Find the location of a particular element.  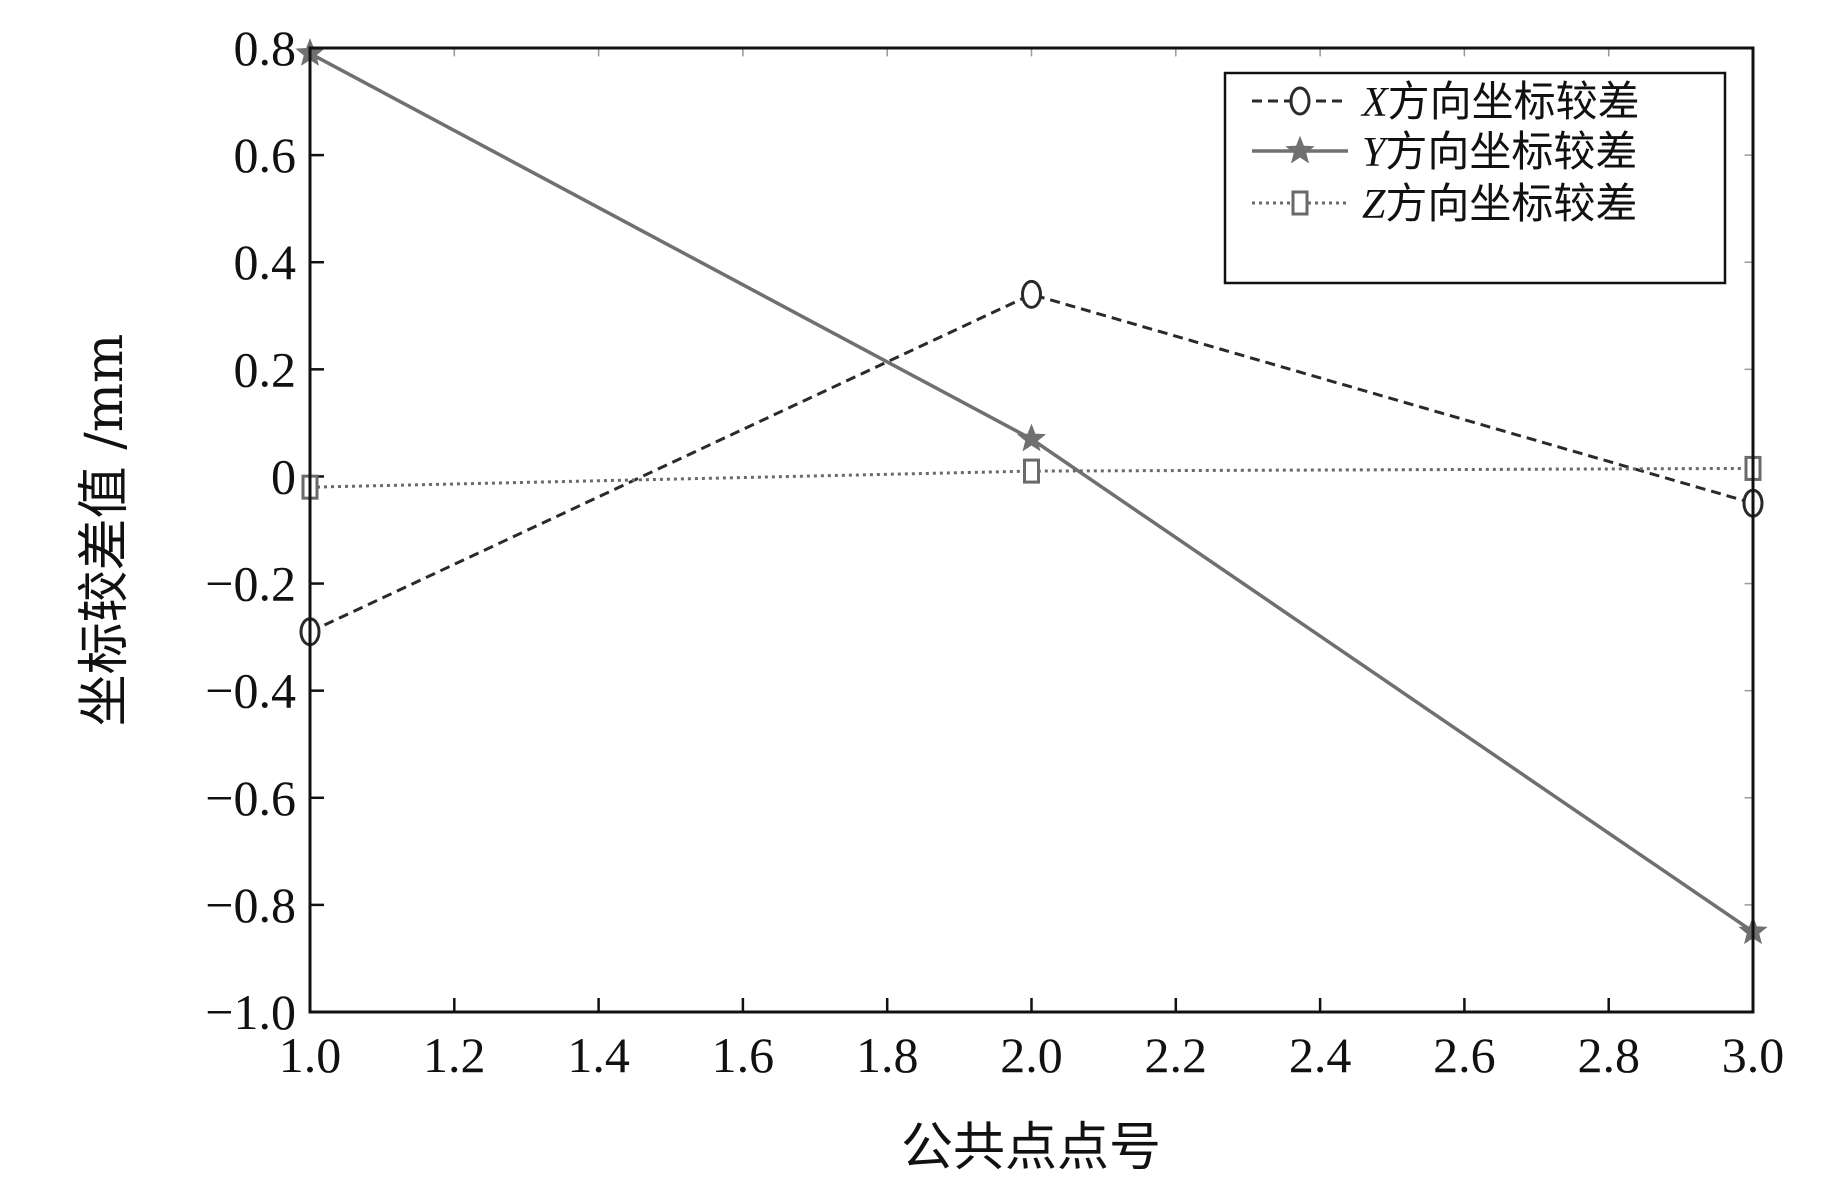

x-tick-label: 1.8 is located at coordinates (887, 1055).